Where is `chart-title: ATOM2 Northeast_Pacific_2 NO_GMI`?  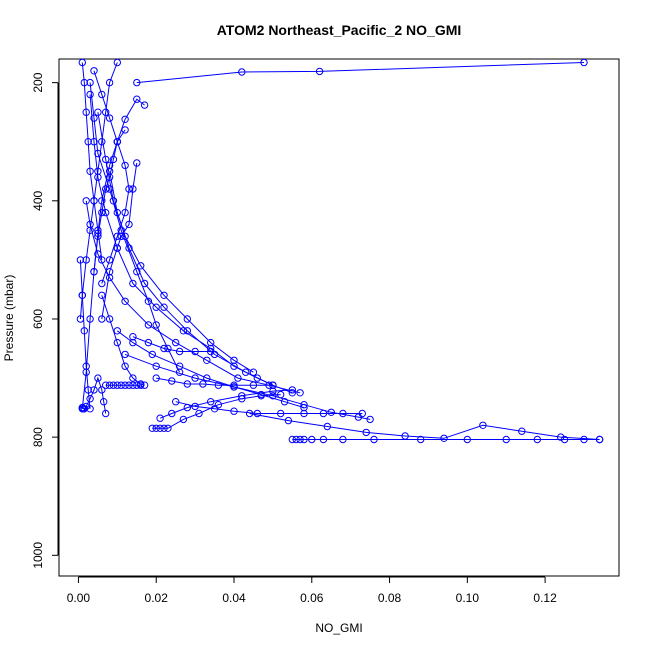
chart-title: ATOM2 Northeast_Pacific_2 NO_GMI is located at coordinates (339, 30).